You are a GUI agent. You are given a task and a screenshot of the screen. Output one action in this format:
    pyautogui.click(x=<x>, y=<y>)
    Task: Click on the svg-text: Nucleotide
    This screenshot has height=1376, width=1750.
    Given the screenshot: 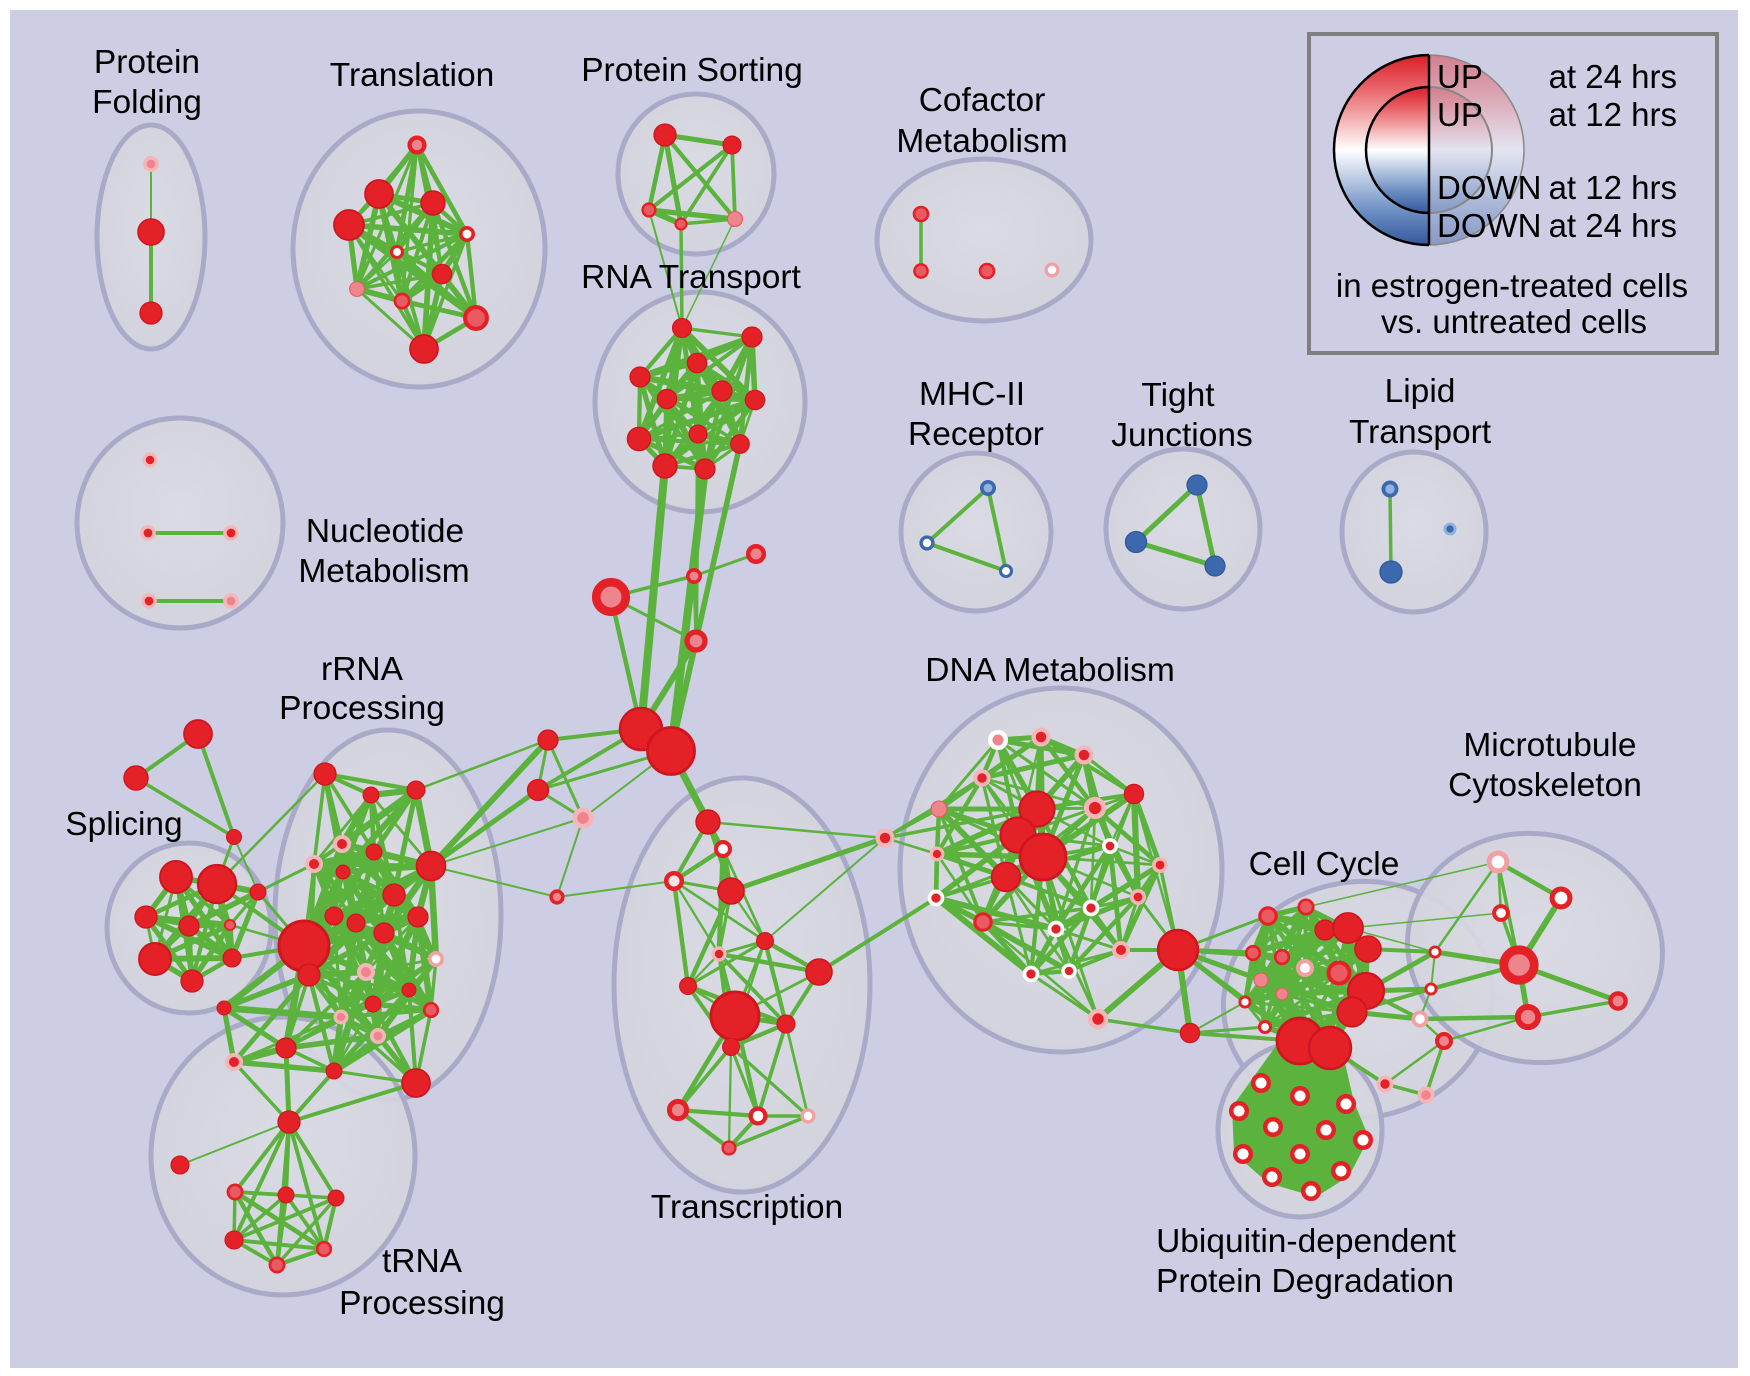 What is the action you would take?
    pyautogui.click(x=385, y=531)
    